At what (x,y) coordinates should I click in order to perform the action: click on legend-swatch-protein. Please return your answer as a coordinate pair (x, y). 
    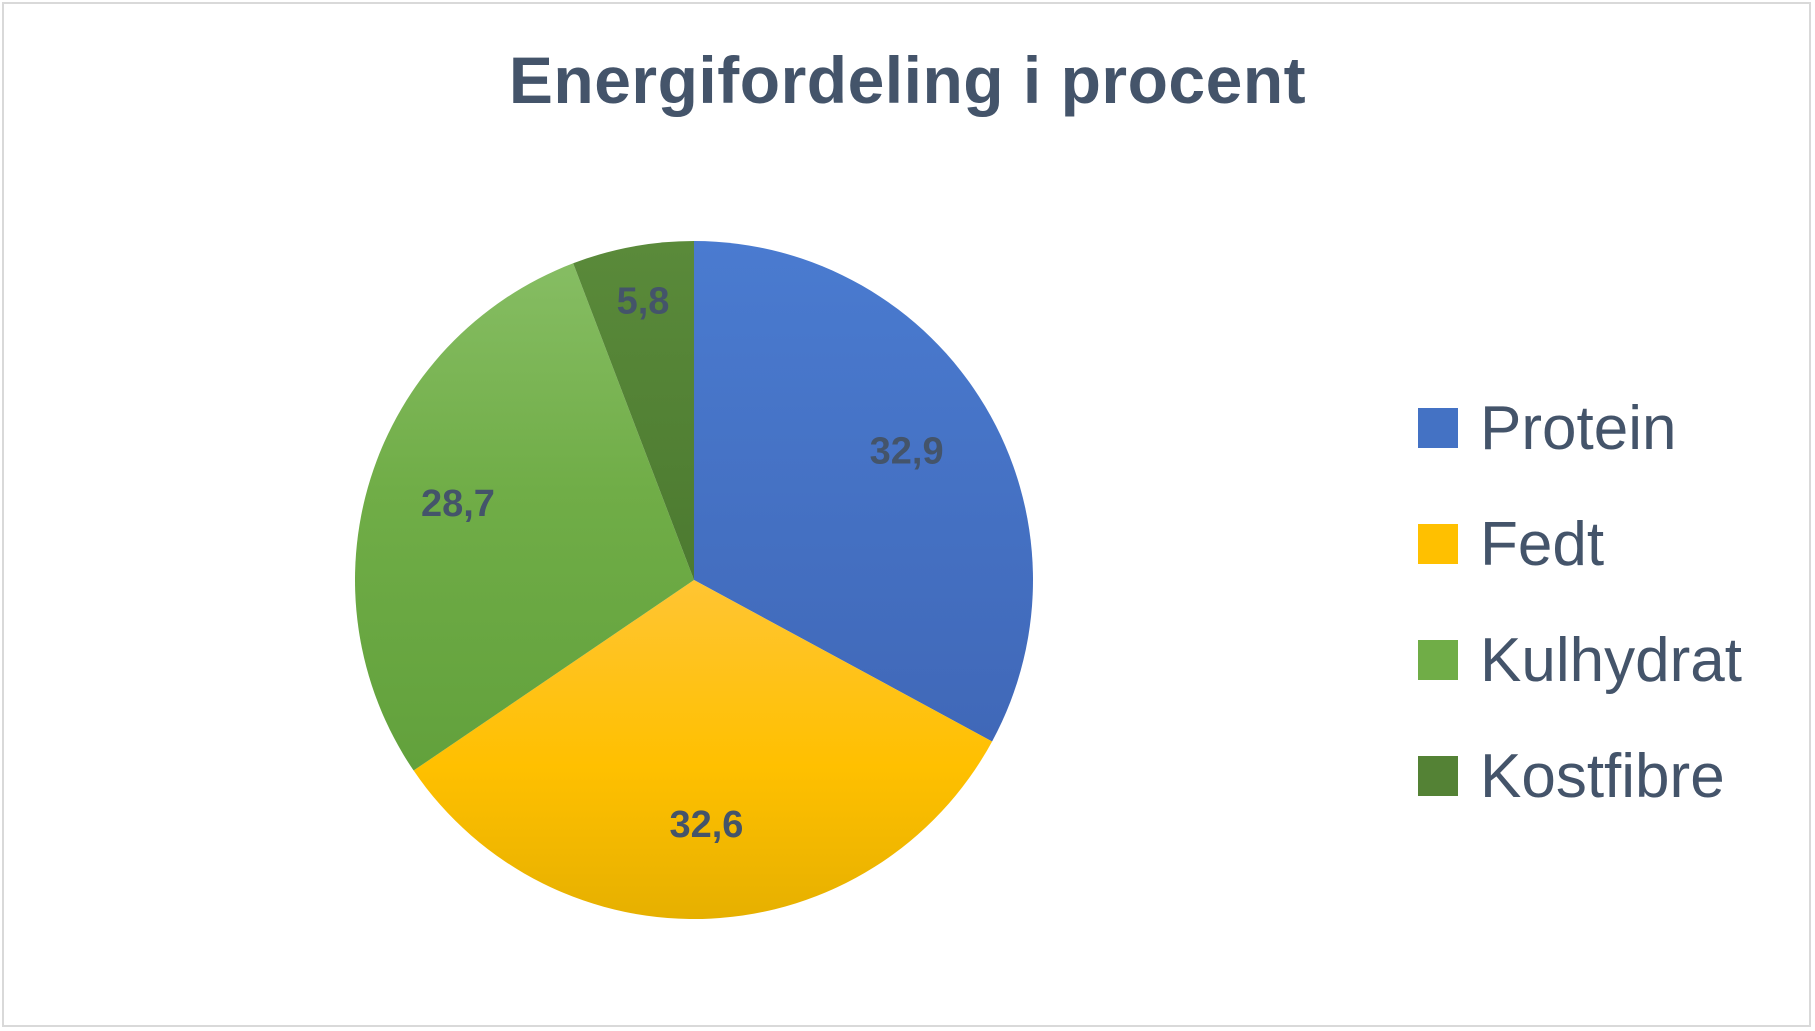
    Looking at the image, I should click on (1438, 428).